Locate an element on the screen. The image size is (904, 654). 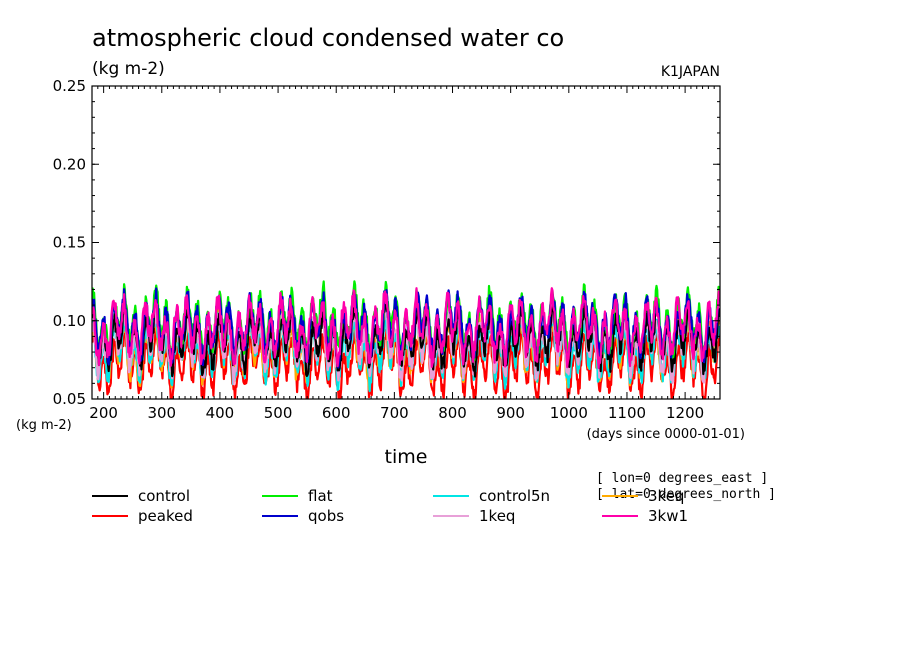
x-tick-label: 200 is located at coordinates (103, 413).